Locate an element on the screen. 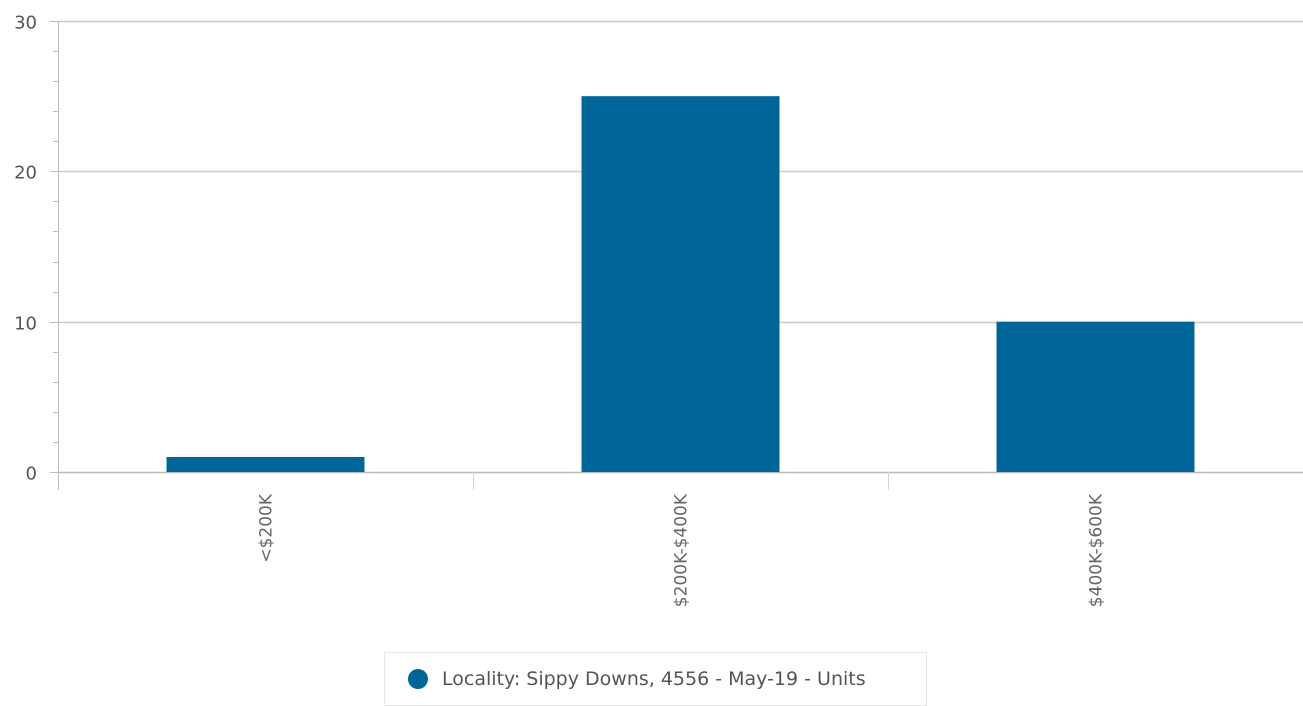 This screenshot has height=706, width=1303. legend-marker-icon is located at coordinates (418, 679).